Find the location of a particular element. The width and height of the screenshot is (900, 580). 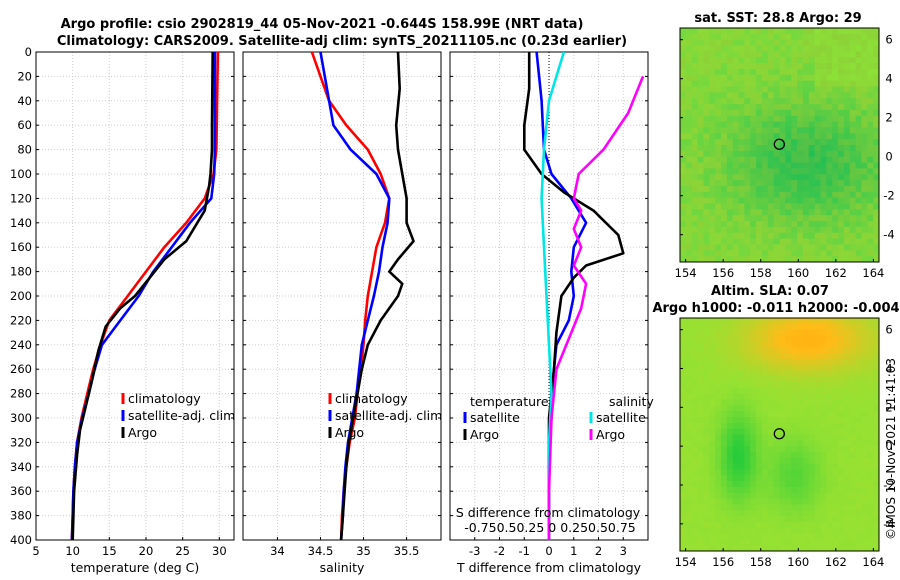

x-tick-label: -2 is located at coordinates (499, 551).